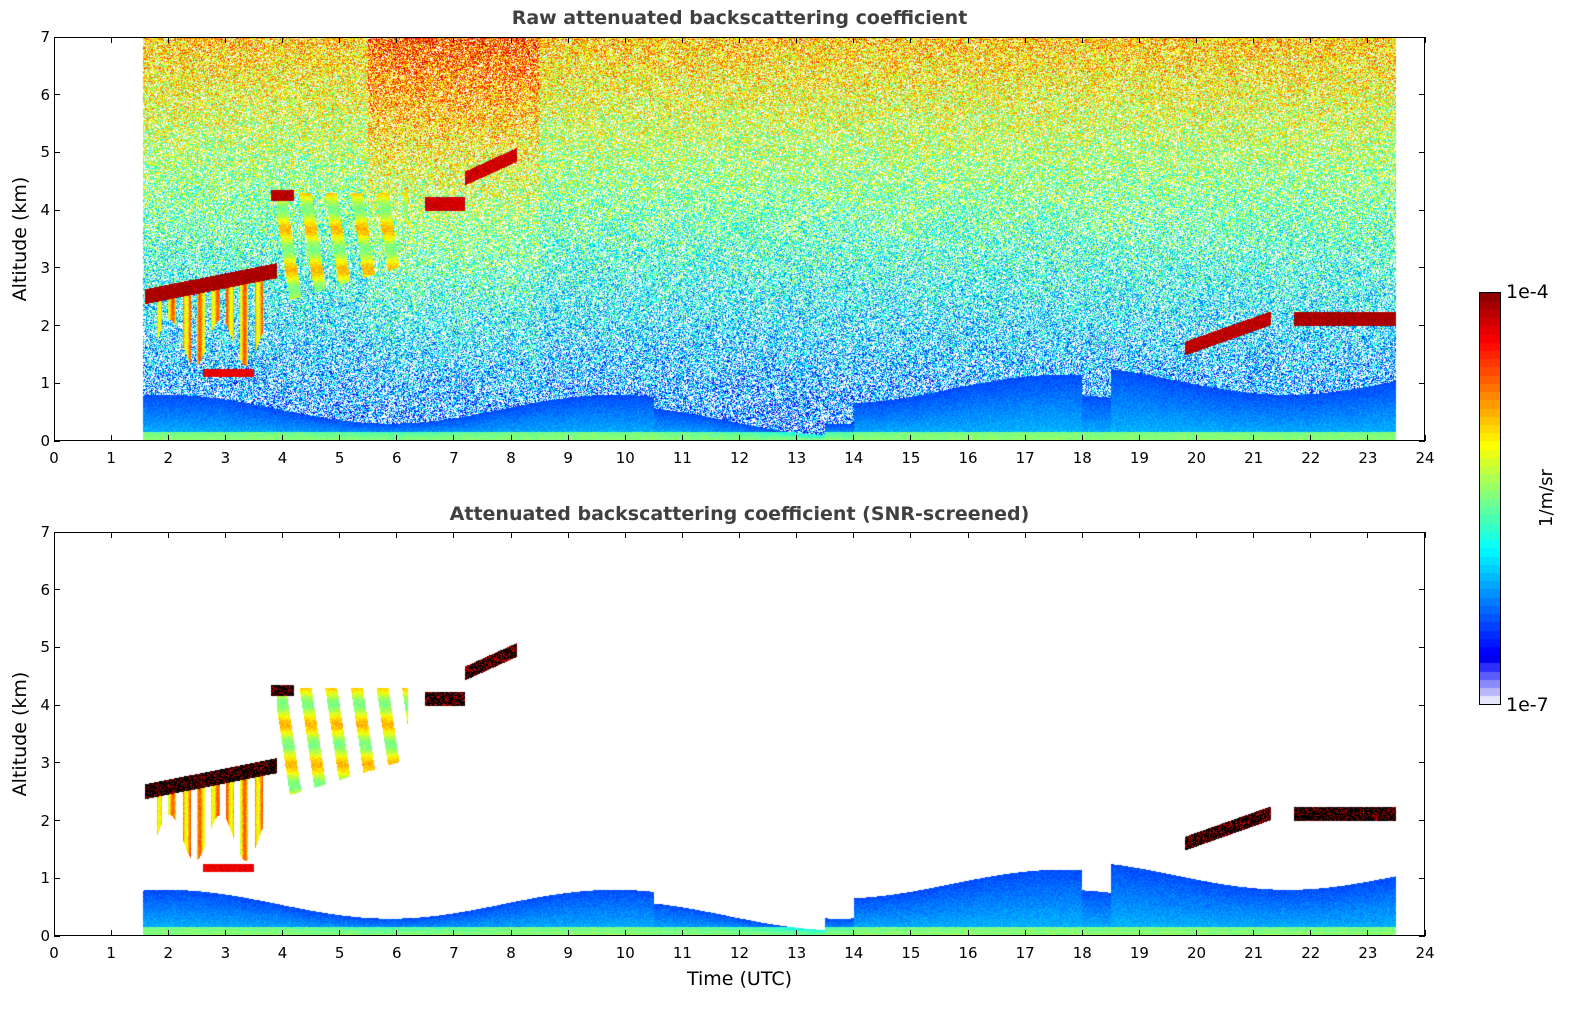 This screenshot has height=1020, width=1595. Describe the element at coordinates (20, 734) in the screenshot. I see `bottom-y-axis-label: Altitude (km)` at that location.